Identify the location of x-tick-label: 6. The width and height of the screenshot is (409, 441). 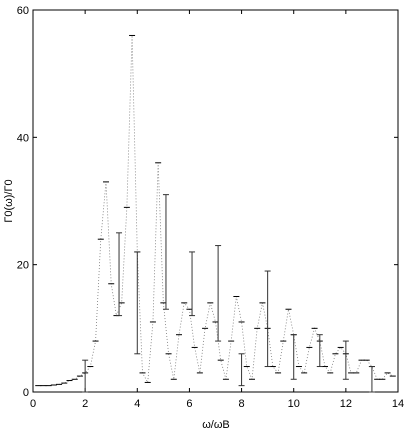
(189, 404).